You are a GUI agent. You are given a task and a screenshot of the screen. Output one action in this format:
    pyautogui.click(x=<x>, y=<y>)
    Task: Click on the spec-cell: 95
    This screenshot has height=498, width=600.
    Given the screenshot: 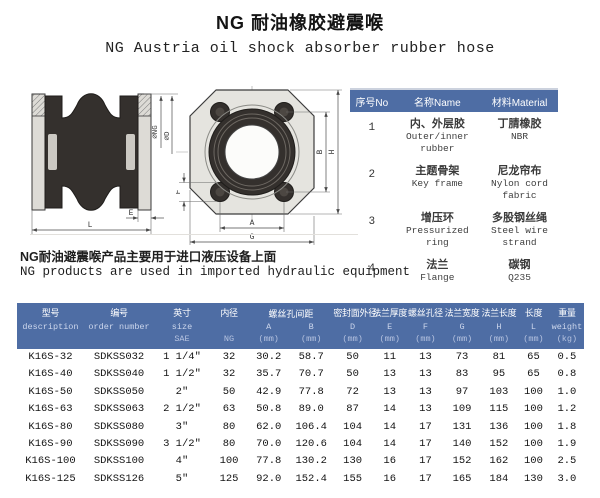 What is the action you would take?
    pyautogui.click(x=499, y=374)
    